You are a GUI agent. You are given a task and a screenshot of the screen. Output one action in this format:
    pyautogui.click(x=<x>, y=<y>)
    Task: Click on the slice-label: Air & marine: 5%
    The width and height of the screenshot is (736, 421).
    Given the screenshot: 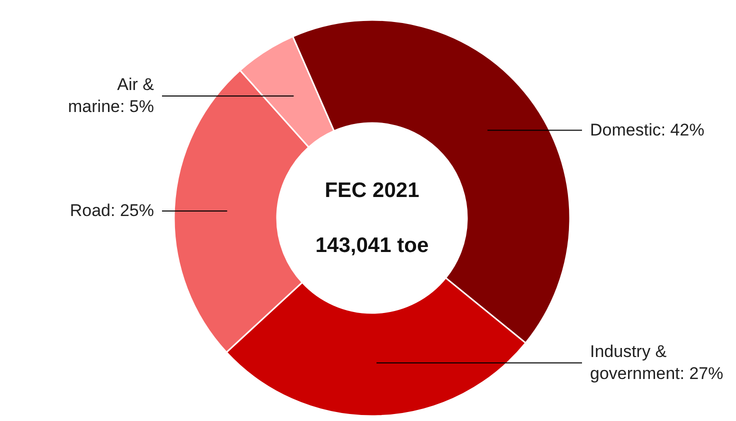 What is the action you would take?
    pyautogui.click(x=111, y=95)
    